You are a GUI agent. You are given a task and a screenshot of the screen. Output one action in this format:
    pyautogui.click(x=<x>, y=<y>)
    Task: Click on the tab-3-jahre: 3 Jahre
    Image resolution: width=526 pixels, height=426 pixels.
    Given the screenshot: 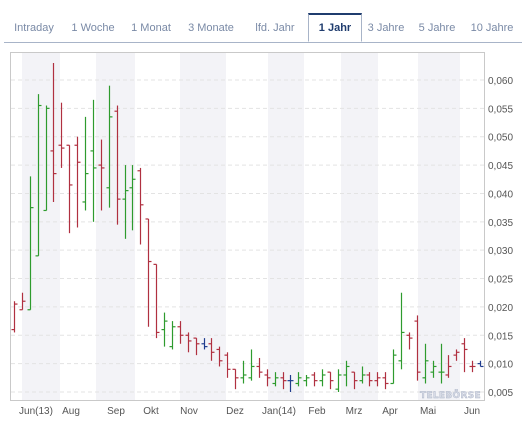 What is the action you would take?
    pyautogui.click(x=386, y=28)
    